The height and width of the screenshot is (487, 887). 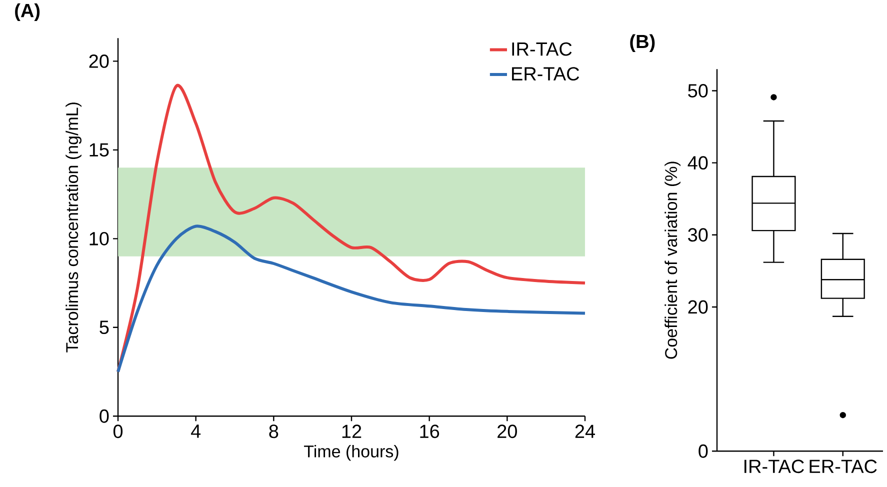 I want to click on y-axis-title: Coefficient of variation (%), so click(x=672, y=260).